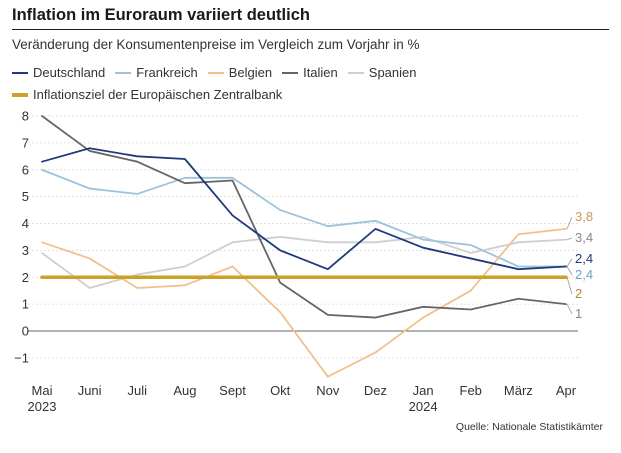 The width and height of the screenshot is (621, 453). Describe the element at coordinates (184, 390) in the screenshot. I see `x-tick-label: Aug` at that location.